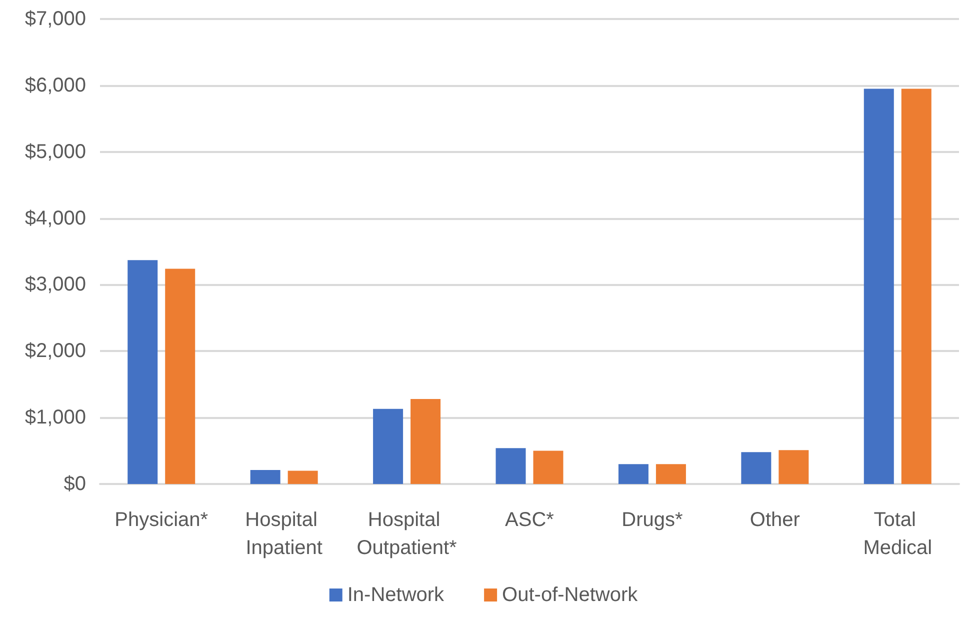 This screenshot has width=967, height=620. I want to click on y-tick-label: $6,000, so click(55, 85).